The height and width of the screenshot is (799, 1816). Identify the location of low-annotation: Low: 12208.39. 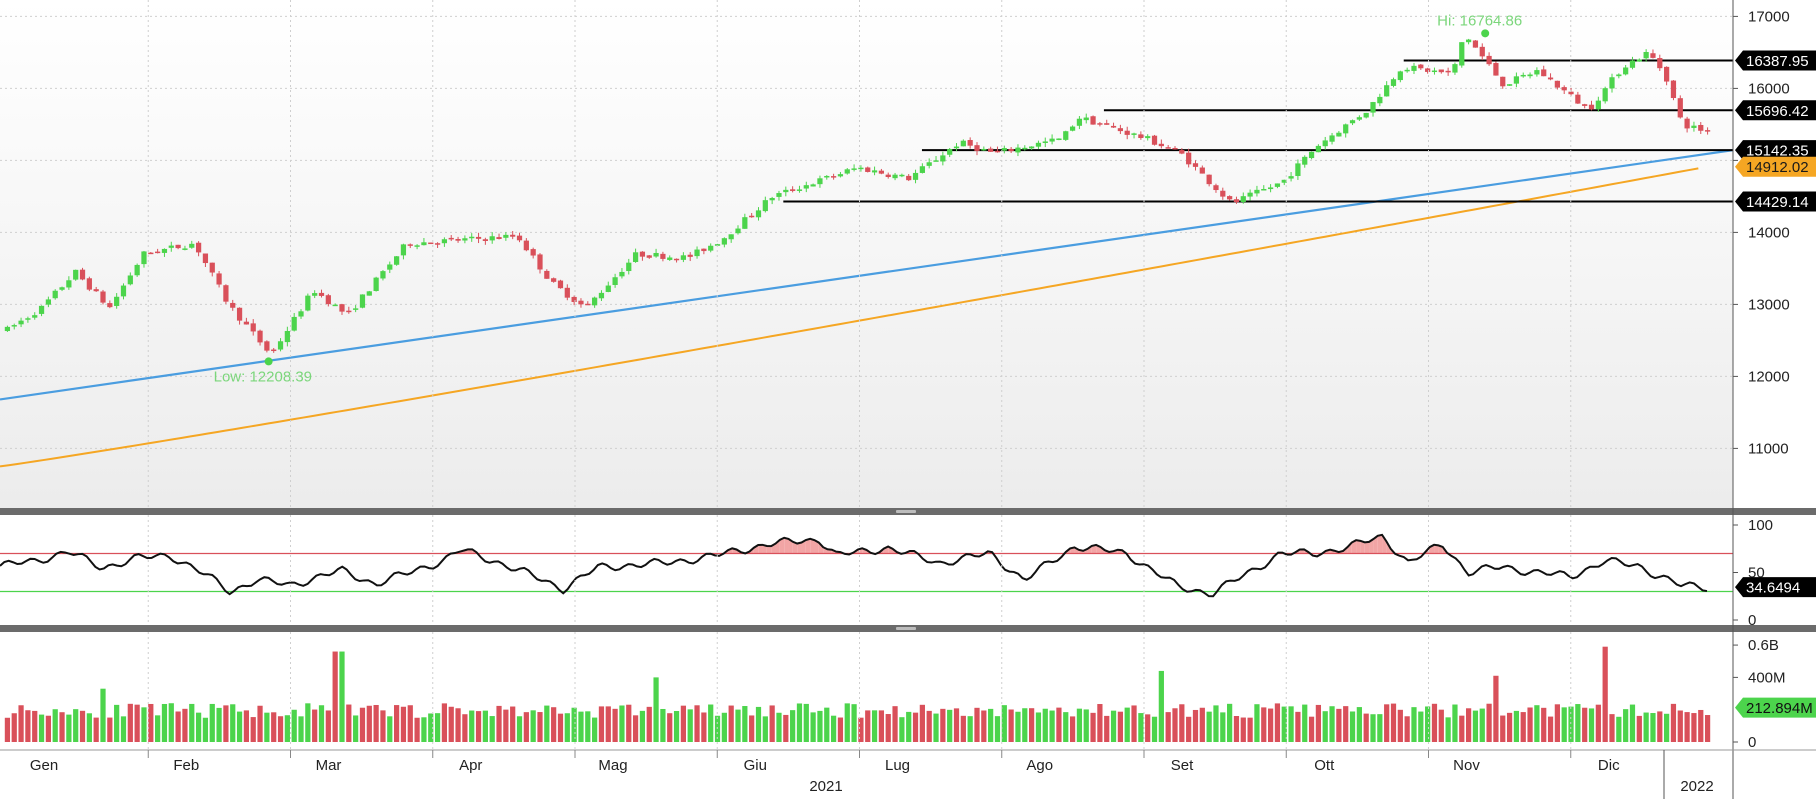
(263, 376).